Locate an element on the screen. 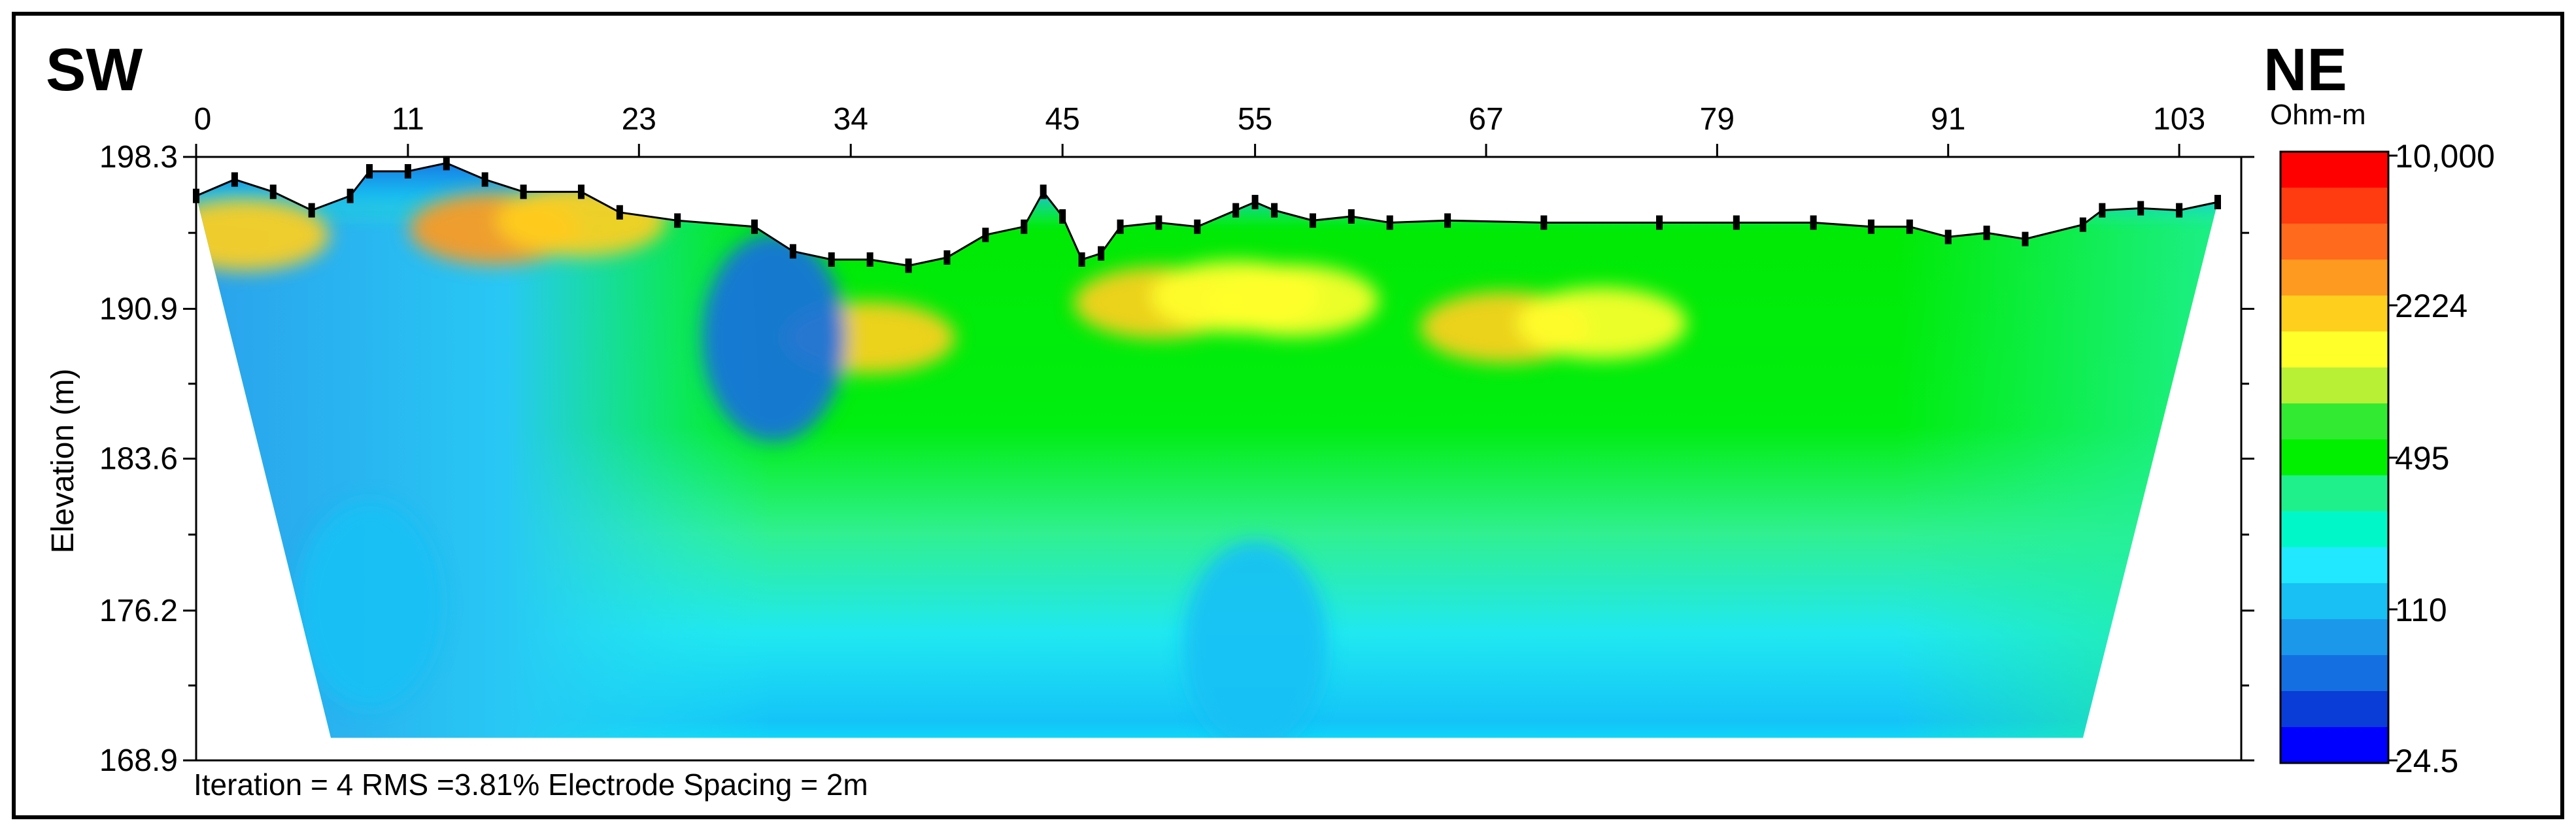 Image resolution: width=2576 pixels, height=831 pixels. y-tick-label: 183.6 is located at coordinates (138, 459).